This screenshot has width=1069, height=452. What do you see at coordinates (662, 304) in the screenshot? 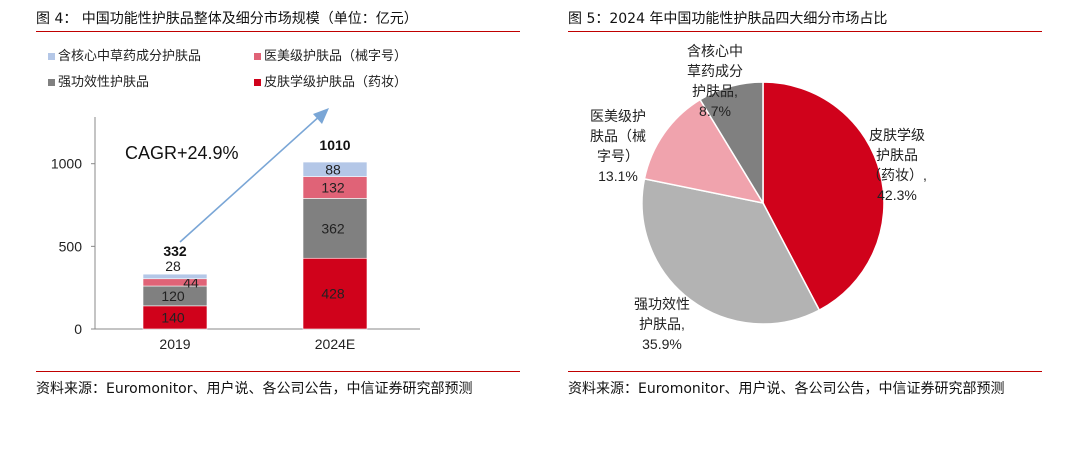
I see `slice-category-label: 强功效性` at bounding box center [662, 304].